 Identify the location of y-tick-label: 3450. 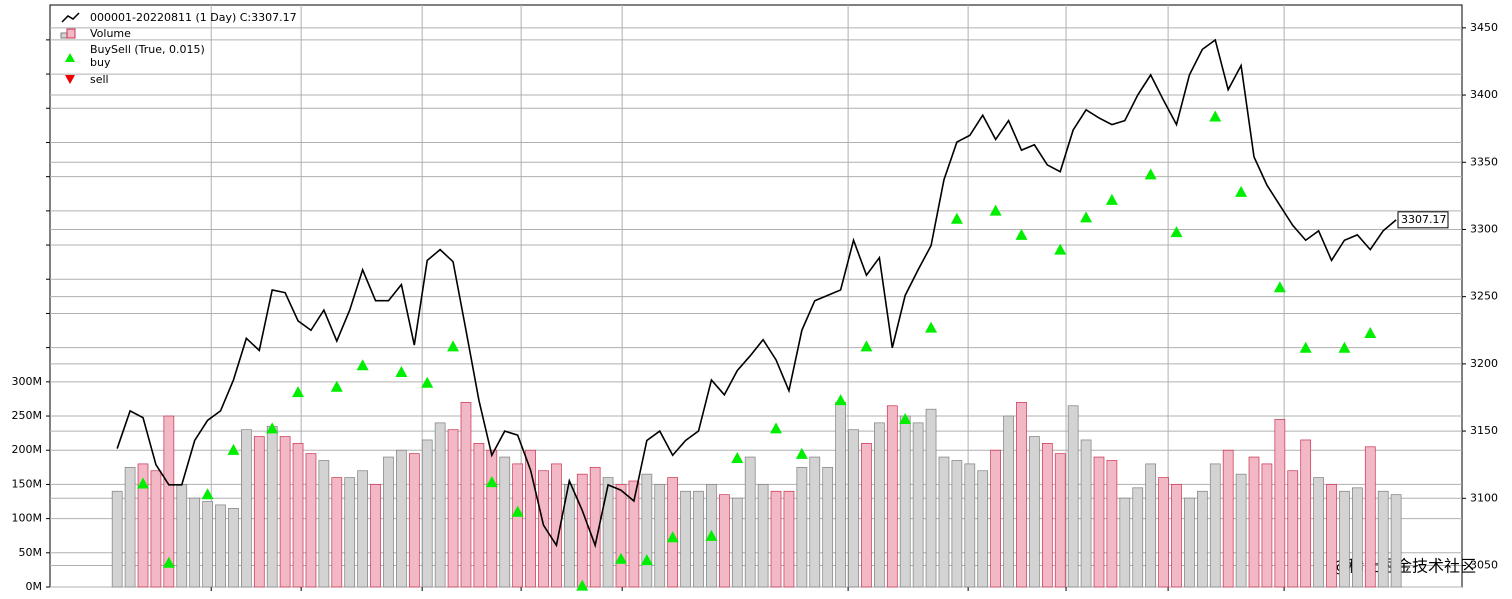
(1484, 27).